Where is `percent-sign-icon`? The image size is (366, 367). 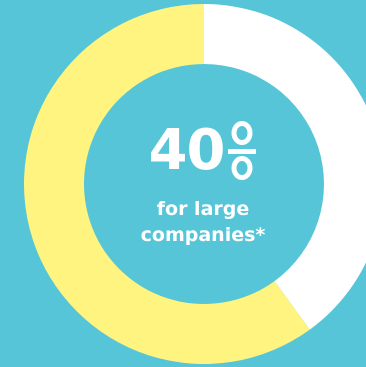 percent-sign-icon is located at coordinates (242, 150).